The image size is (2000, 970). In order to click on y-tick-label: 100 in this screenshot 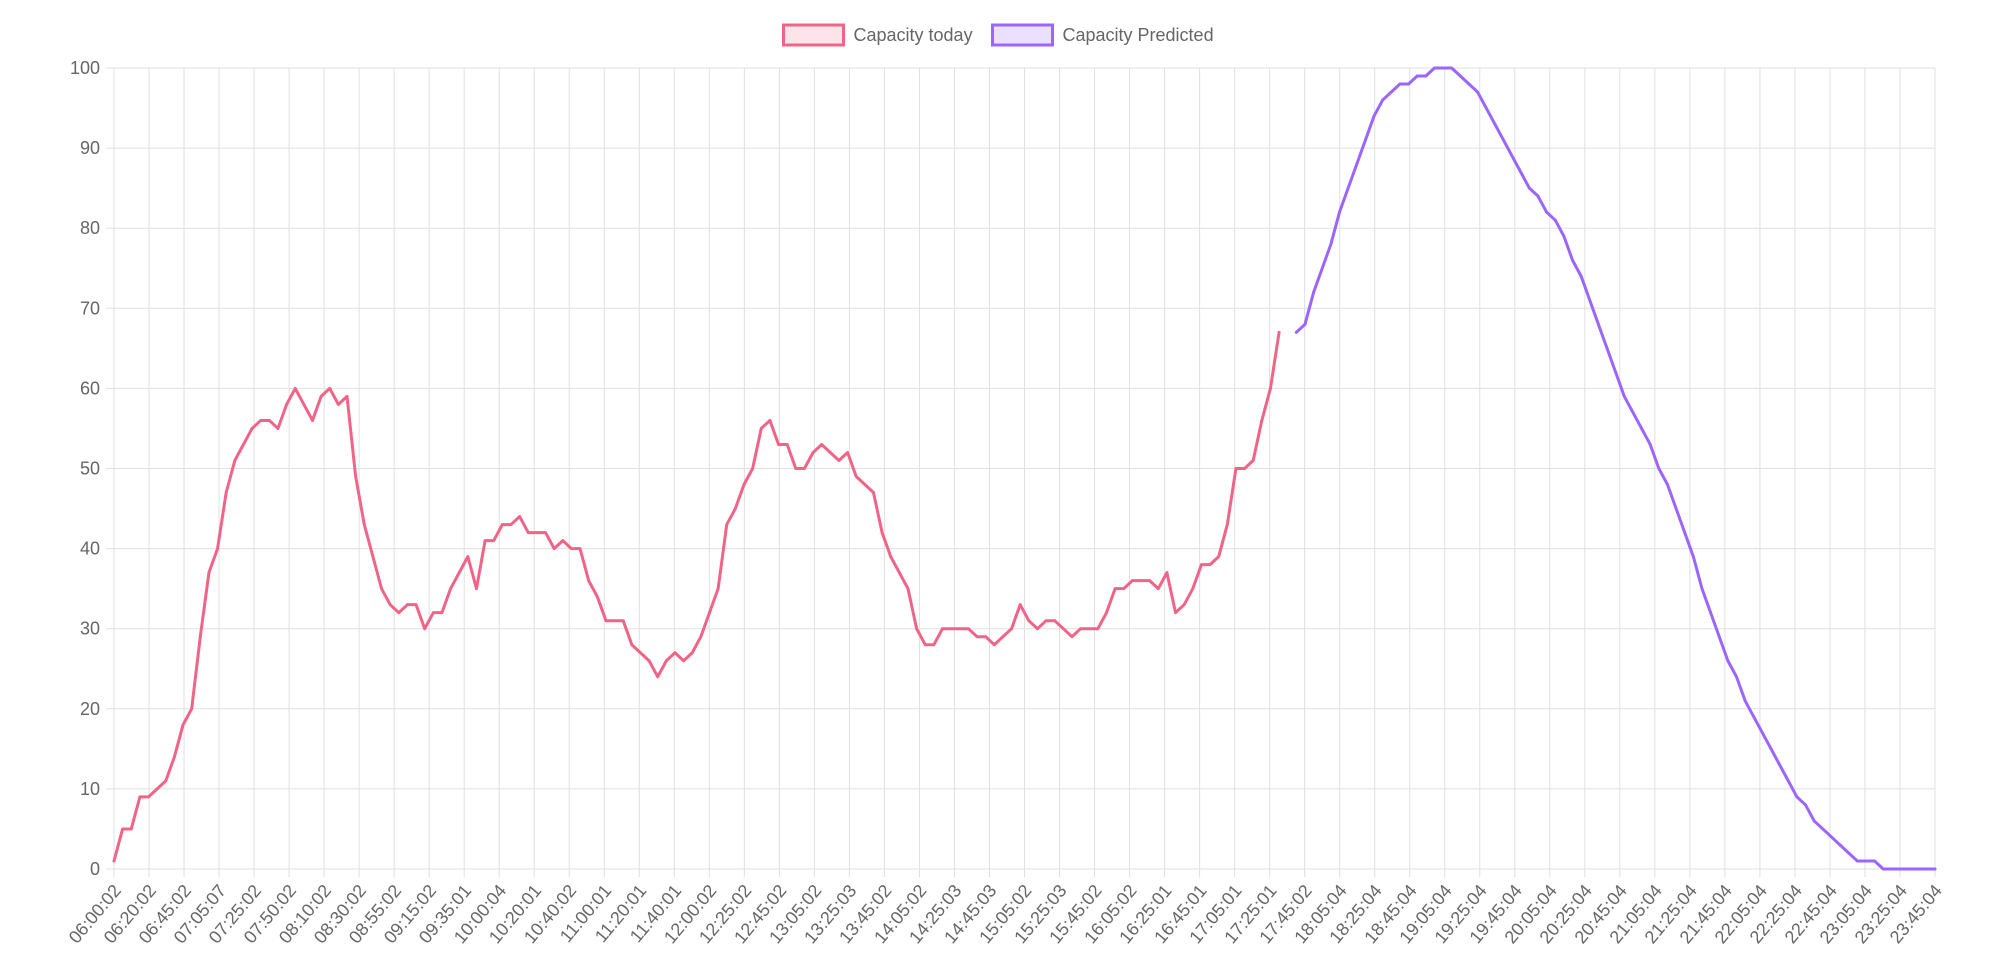, I will do `click(85, 68)`.